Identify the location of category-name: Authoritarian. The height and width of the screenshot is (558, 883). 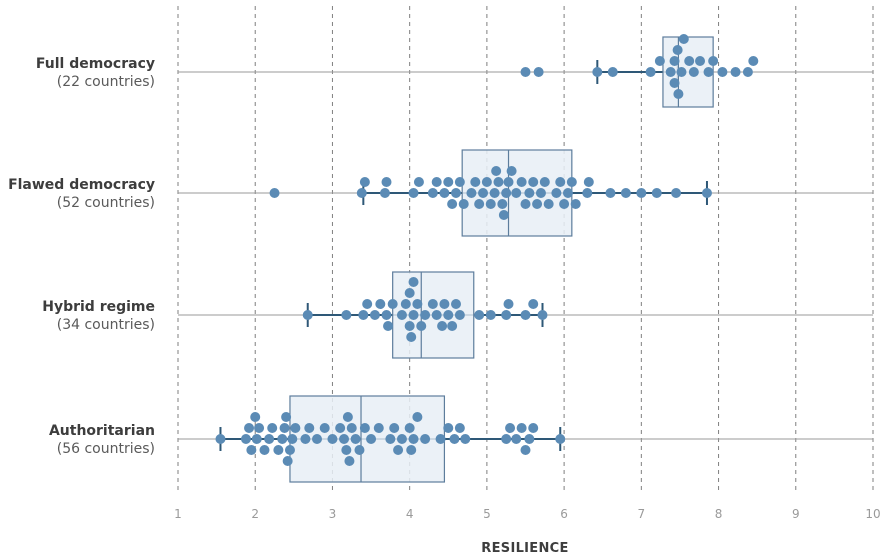
(102, 431).